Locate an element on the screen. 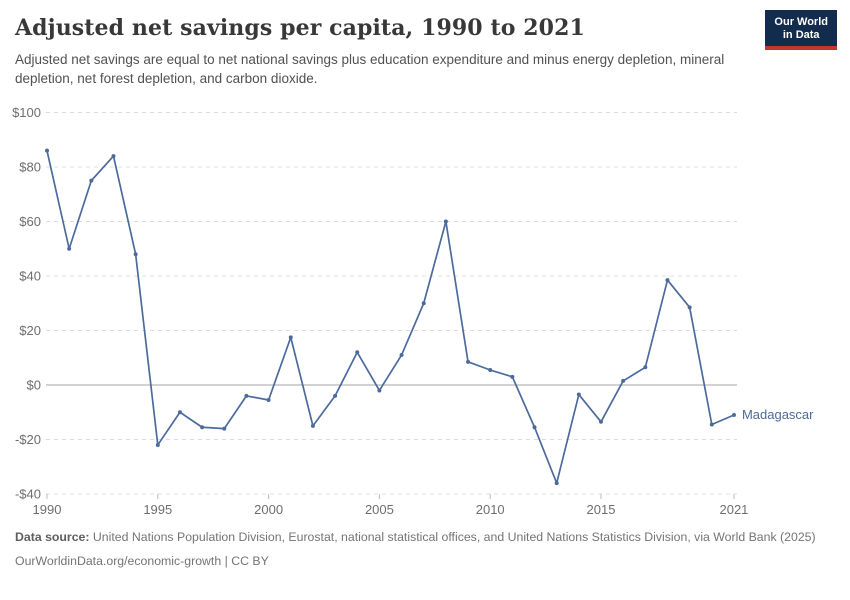 This screenshot has width=850, height=600. y-tick-label: -$20 is located at coordinates (28, 439).